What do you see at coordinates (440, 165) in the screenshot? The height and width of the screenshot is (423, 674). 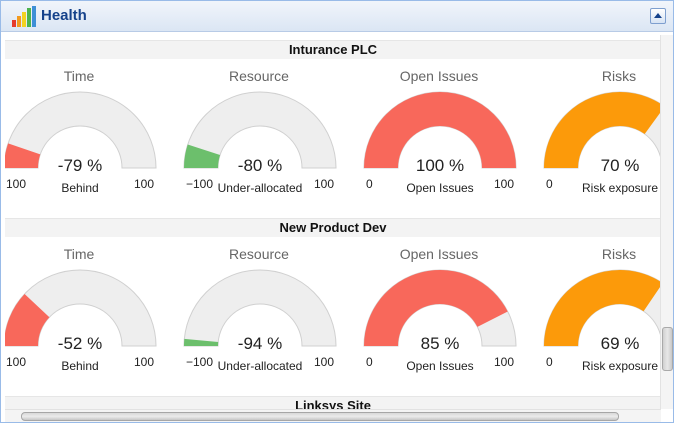 I see `gauge-value: 100 %` at bounding box center [440, 165].